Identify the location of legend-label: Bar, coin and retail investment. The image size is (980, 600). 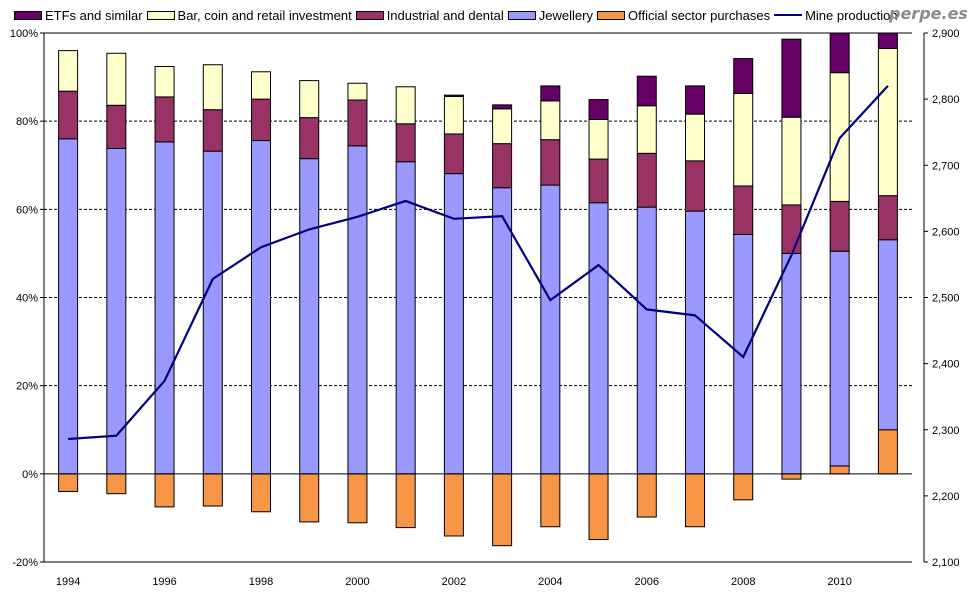
(264, 15).